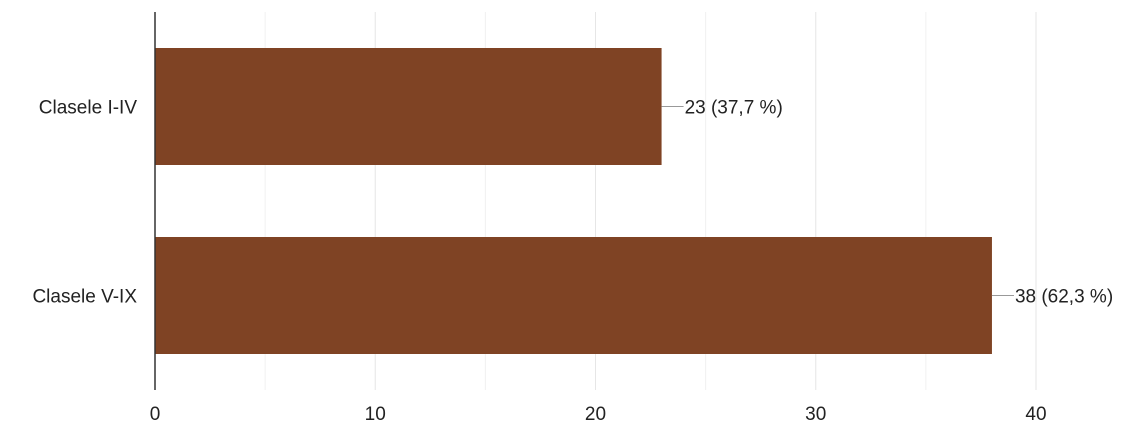  Describe the element at coordinates (88, 108) in the screenshot. I see `category-label: Clasele I-IV` at that location.